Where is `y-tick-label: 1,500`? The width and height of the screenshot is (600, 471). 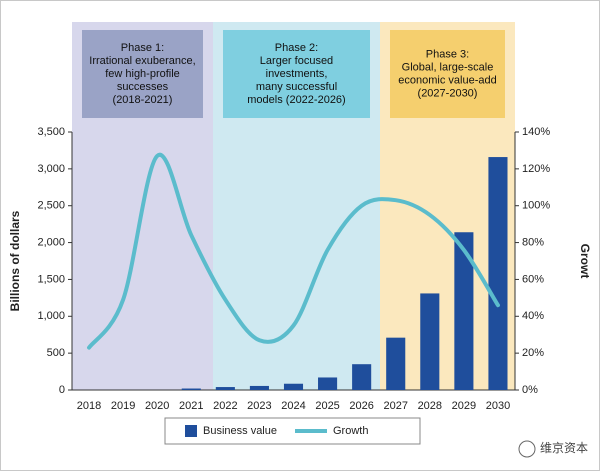
y-tick-label: 1,500 is located at coordinates (51, 279).